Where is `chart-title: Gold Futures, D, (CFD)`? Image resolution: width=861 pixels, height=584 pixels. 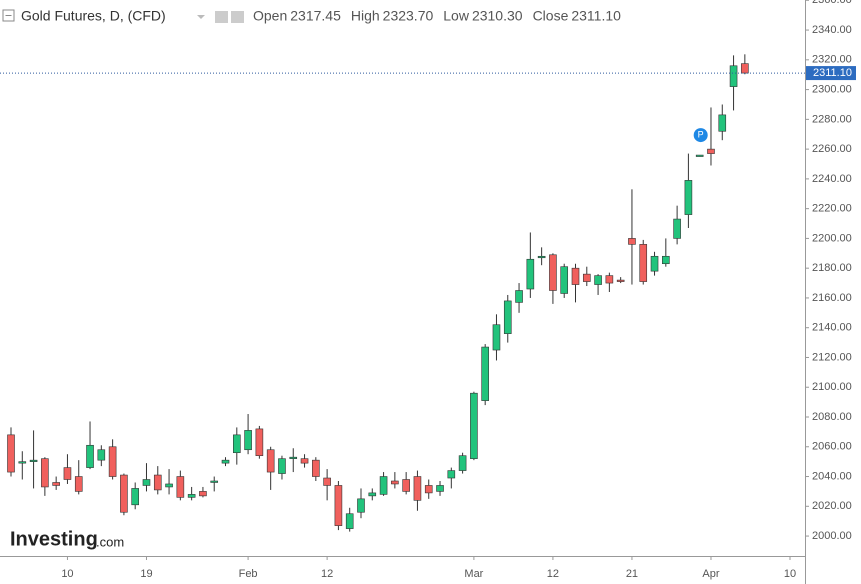 chart-title: Gold Futures, D, (CFD) is located at coordinates (93, 16).